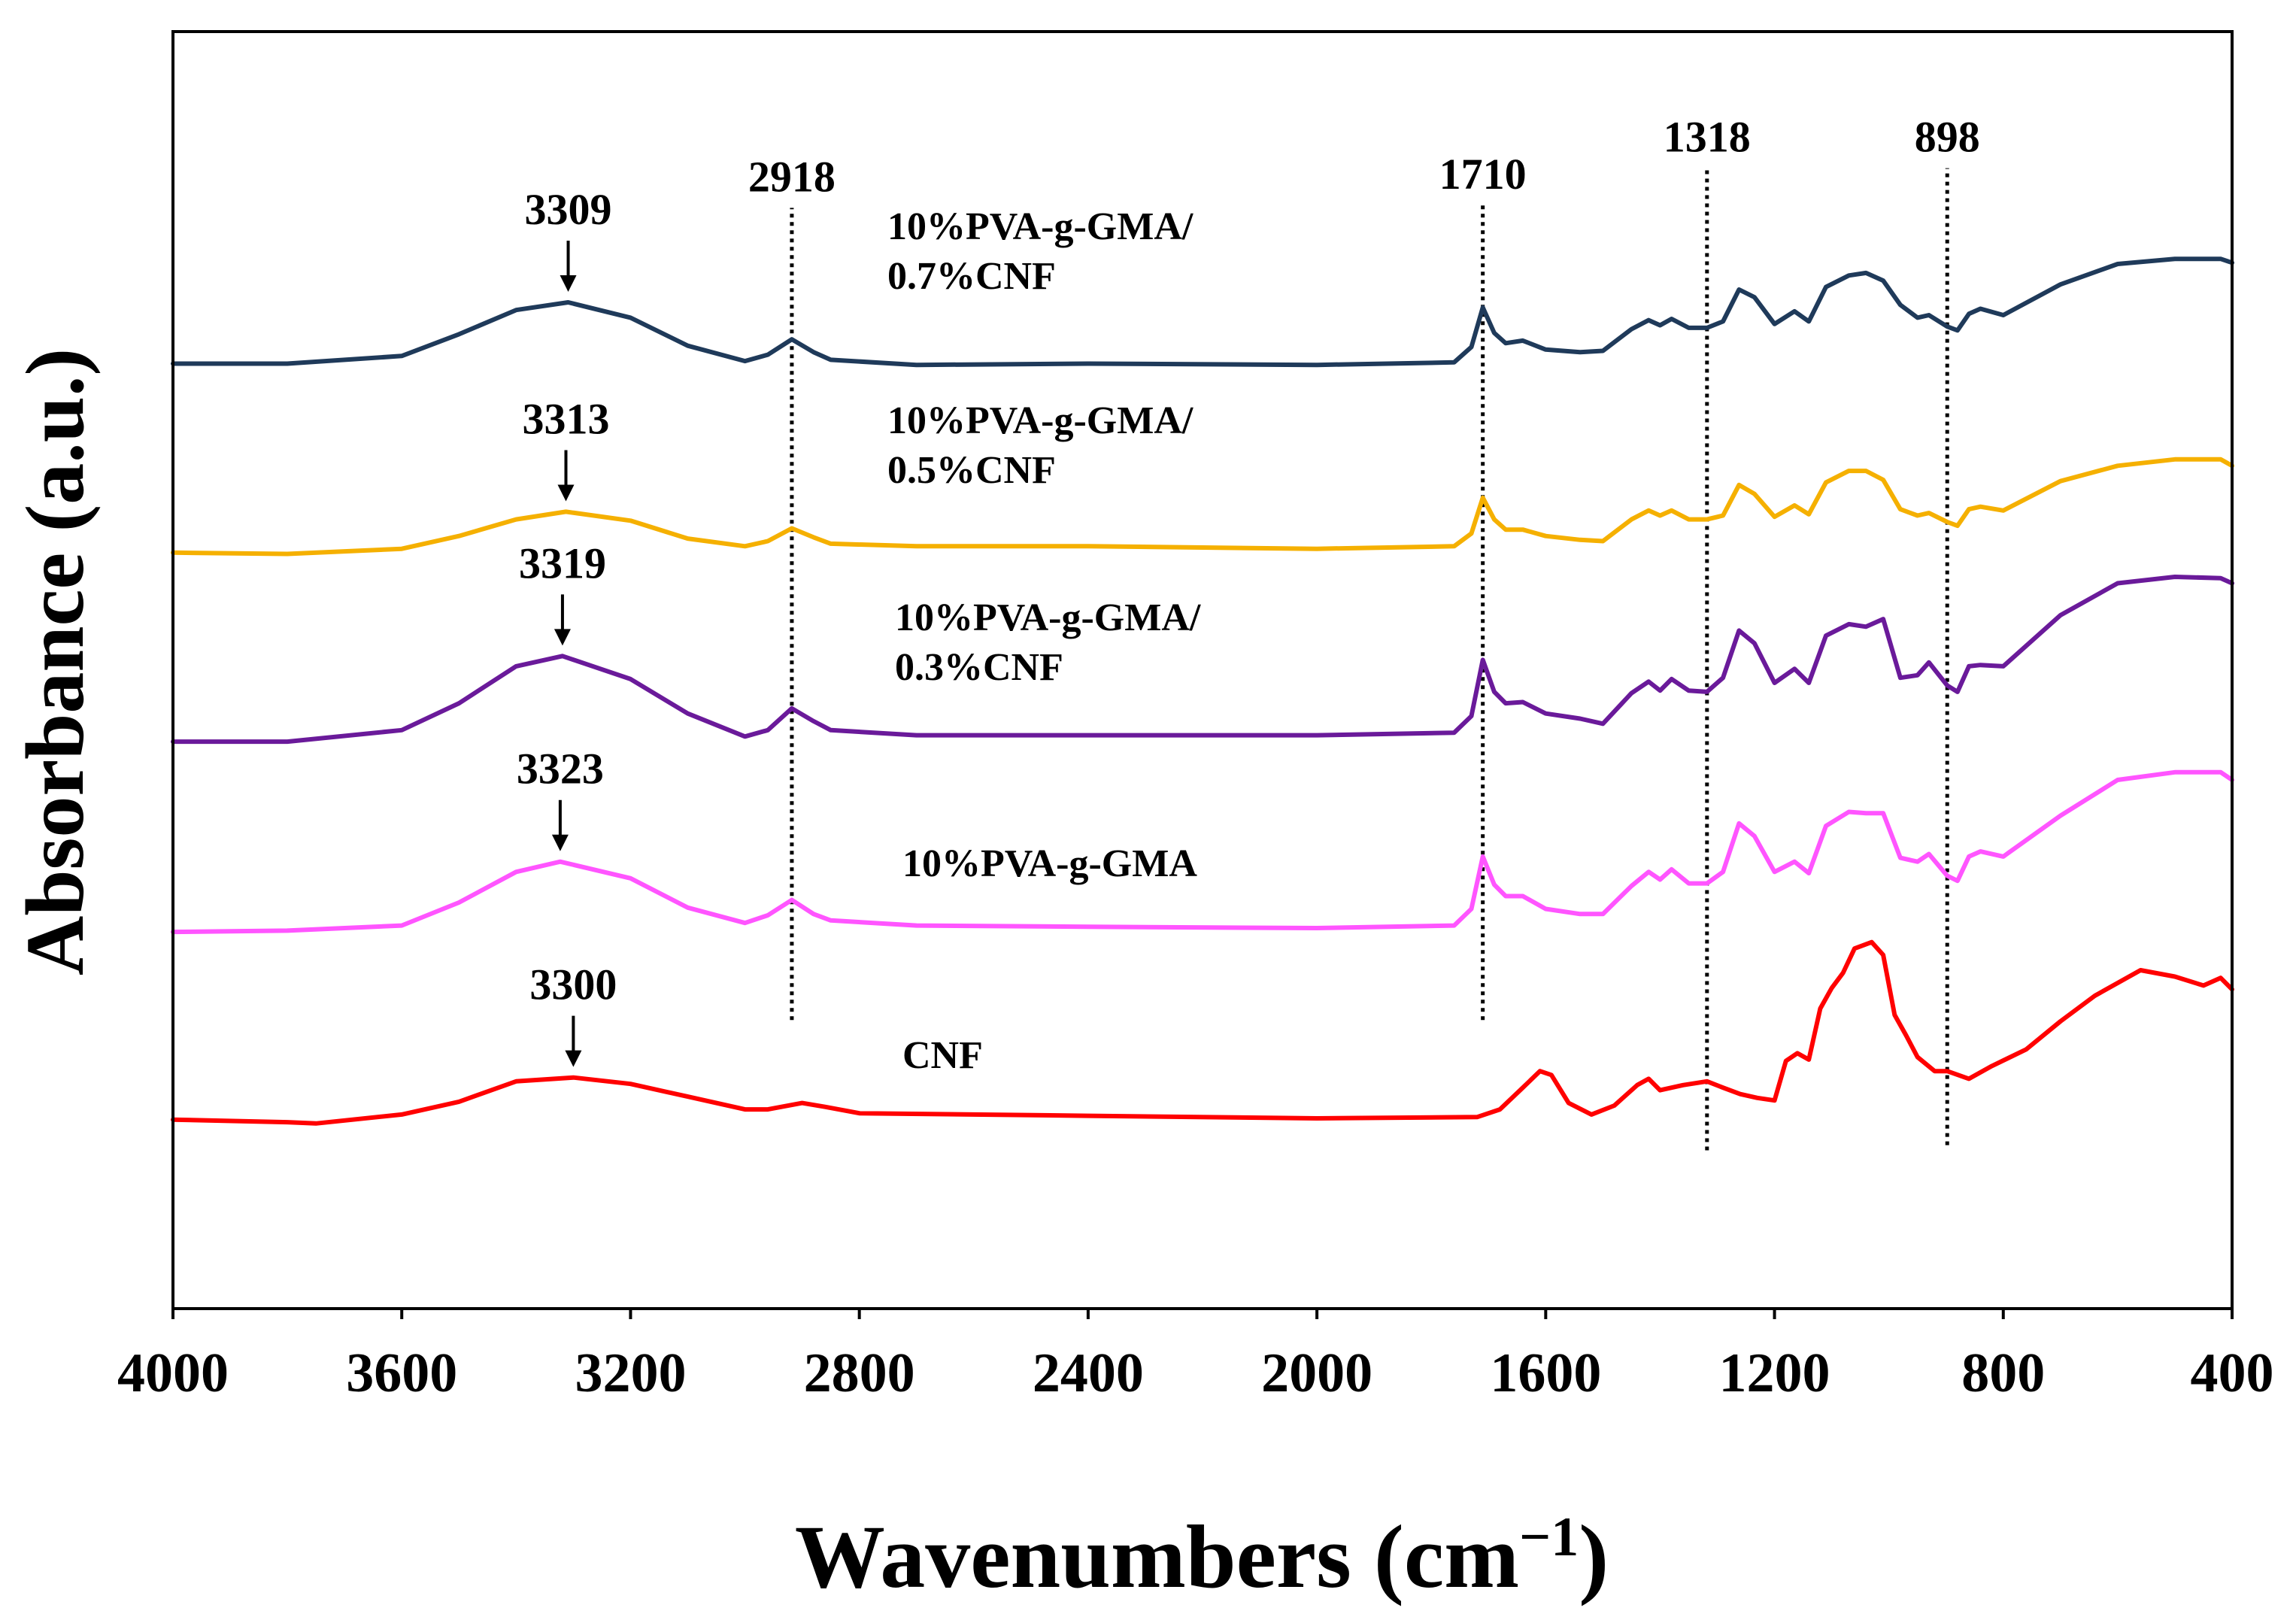 The height and width of the screenshot is (1623, 2296). What do you see at coordinates (401, 1373) in the screenshot?
I see `x-tick-label-3600: 3600` at bounding box center [401, 1373].